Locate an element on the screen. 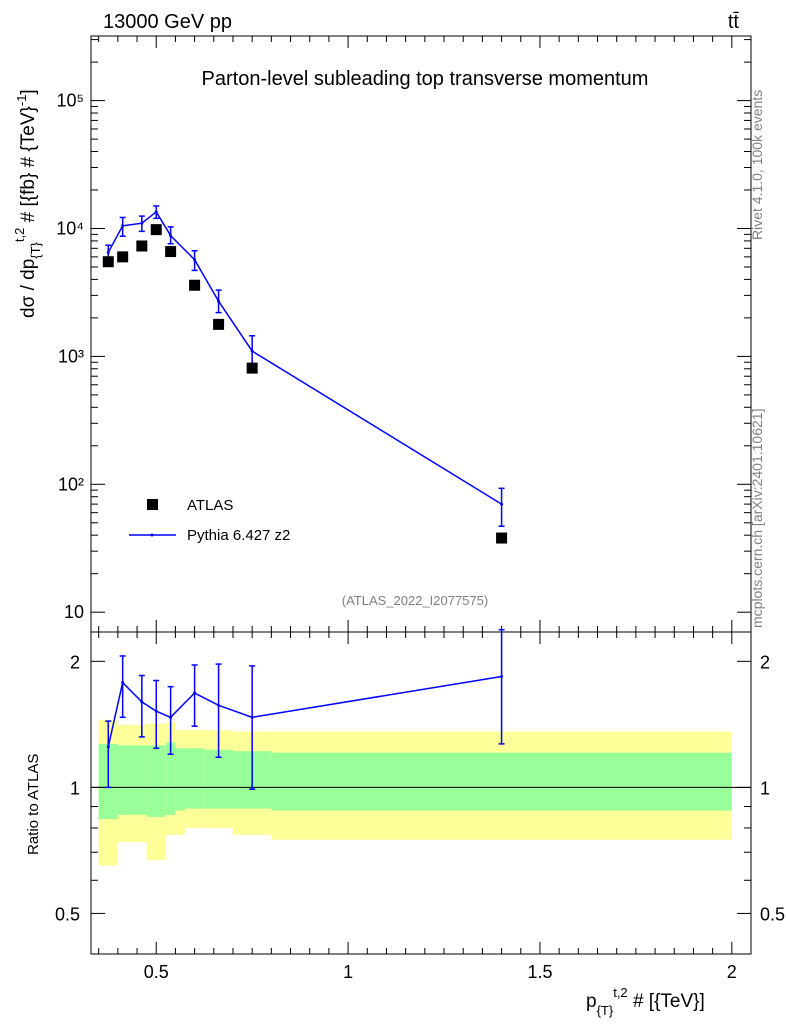 The height and width of the screenshot is (1024, 786). ratio-y-axis-label: Ratio to ATLAS is located at coordinates (33, 804).